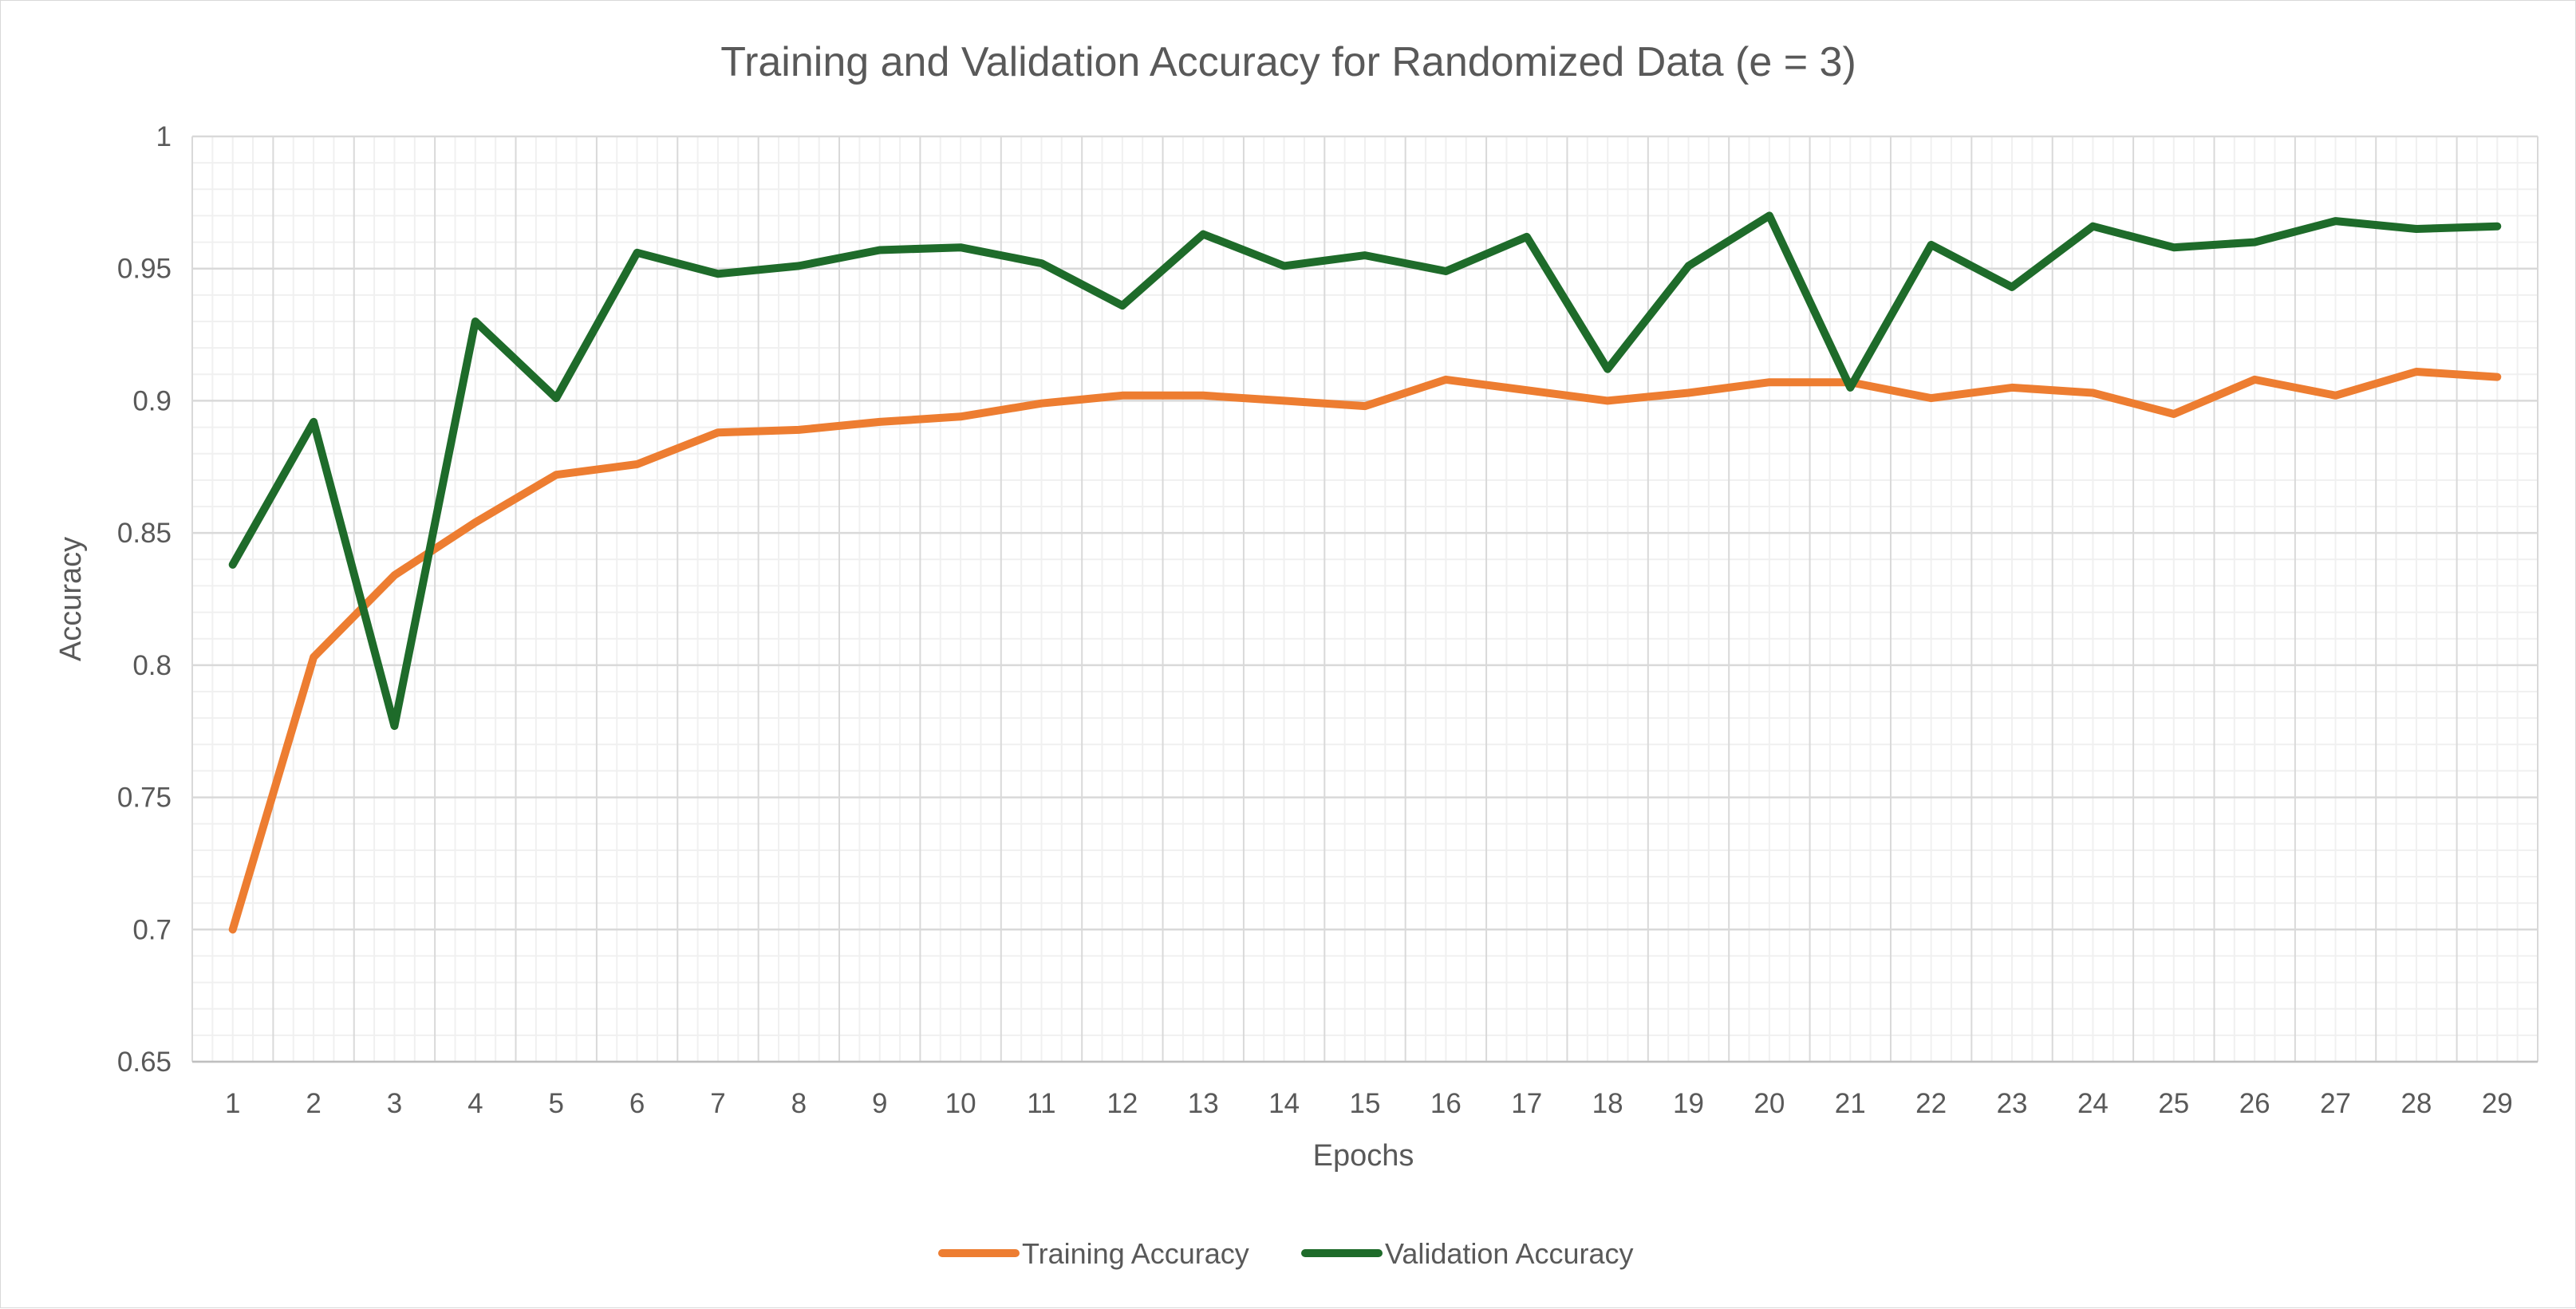 The image size is (2576, 1309). Describe the element at coordinates (1365, 1103) in the screenshot. I see `x-tick-label: 15` at that location.